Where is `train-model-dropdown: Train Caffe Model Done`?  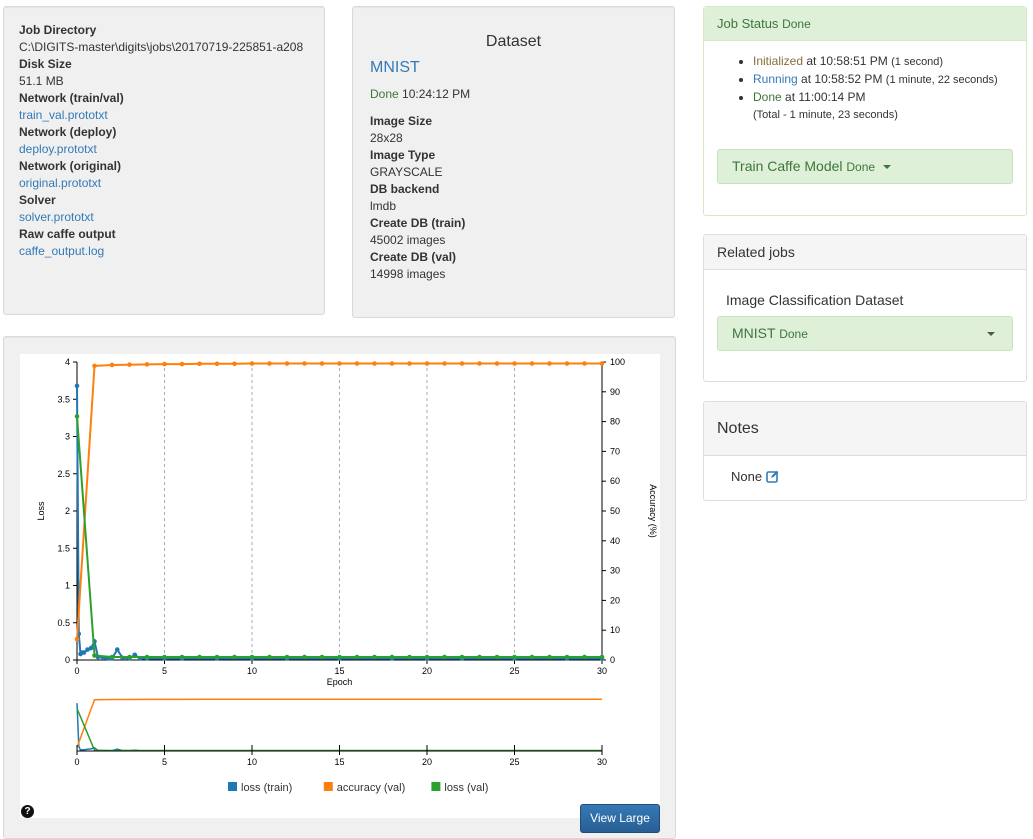
train-model-dropdown: Train Caffe Model Done is located at coordinates (865, 166).